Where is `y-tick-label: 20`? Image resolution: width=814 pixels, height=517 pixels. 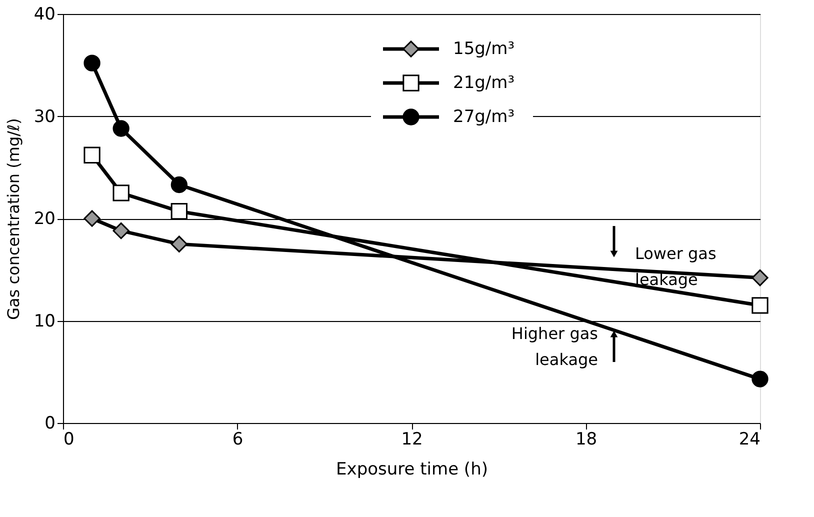 y-tick-label: 20 is located at coordinates (45, 219).